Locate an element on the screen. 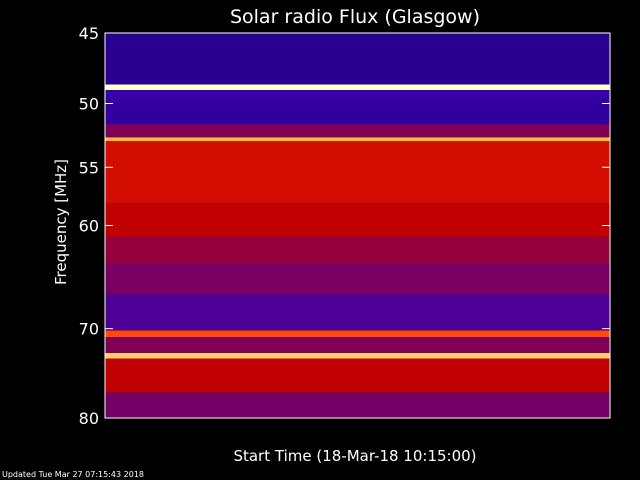  y-tick-label: 55 is located at coordinates (89, 167).